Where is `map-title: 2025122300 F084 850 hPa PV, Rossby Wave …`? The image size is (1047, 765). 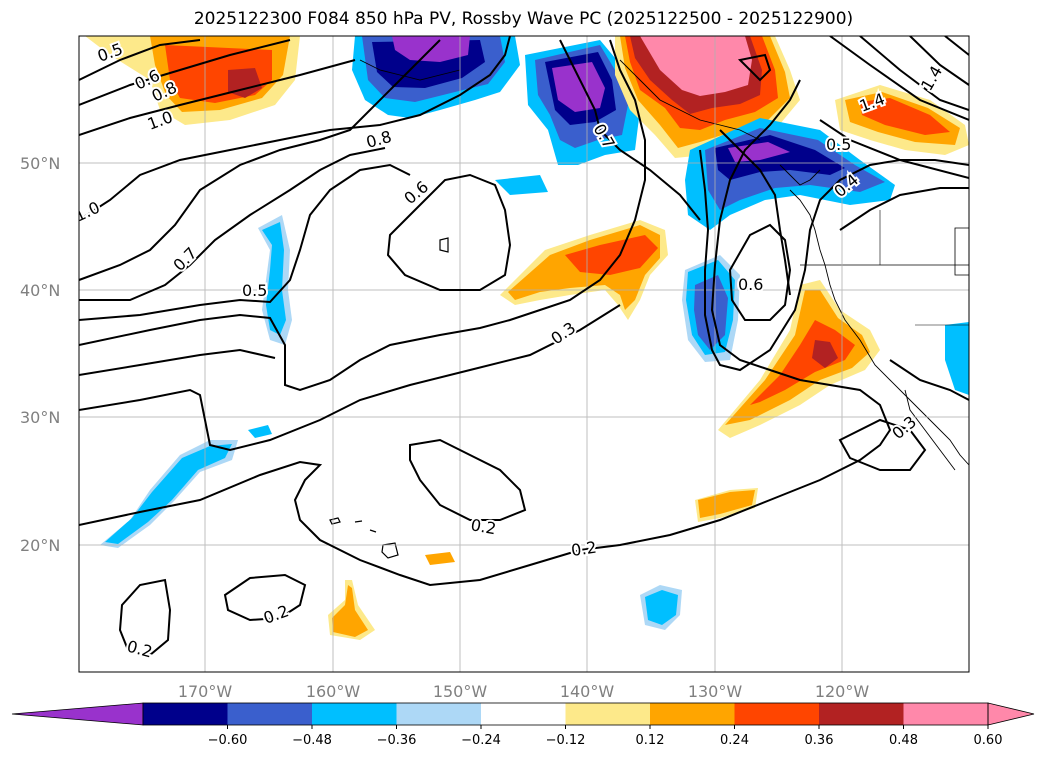 map-title: 2025122300 F084 850 hPa PV, Rossby Wave … is located at coordinates (523, 19).